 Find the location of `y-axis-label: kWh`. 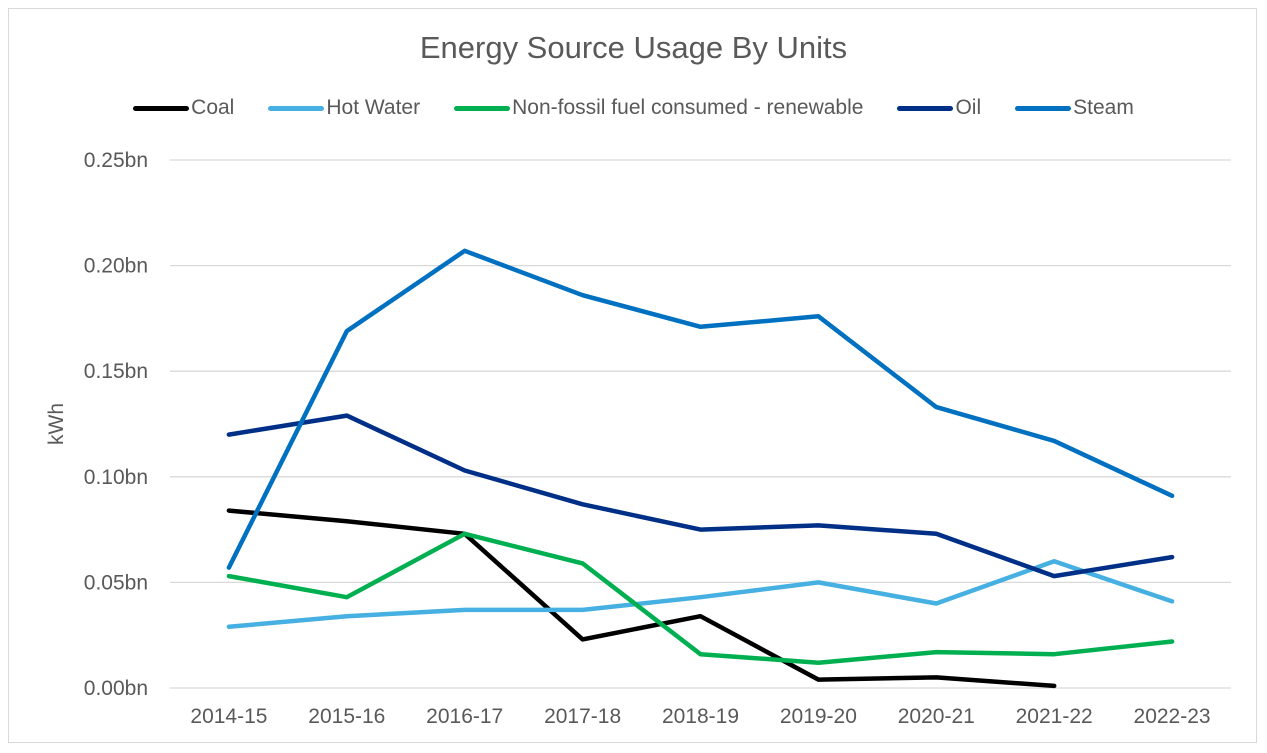

y-axis-label: kWh is located at coordinates (56, 424).